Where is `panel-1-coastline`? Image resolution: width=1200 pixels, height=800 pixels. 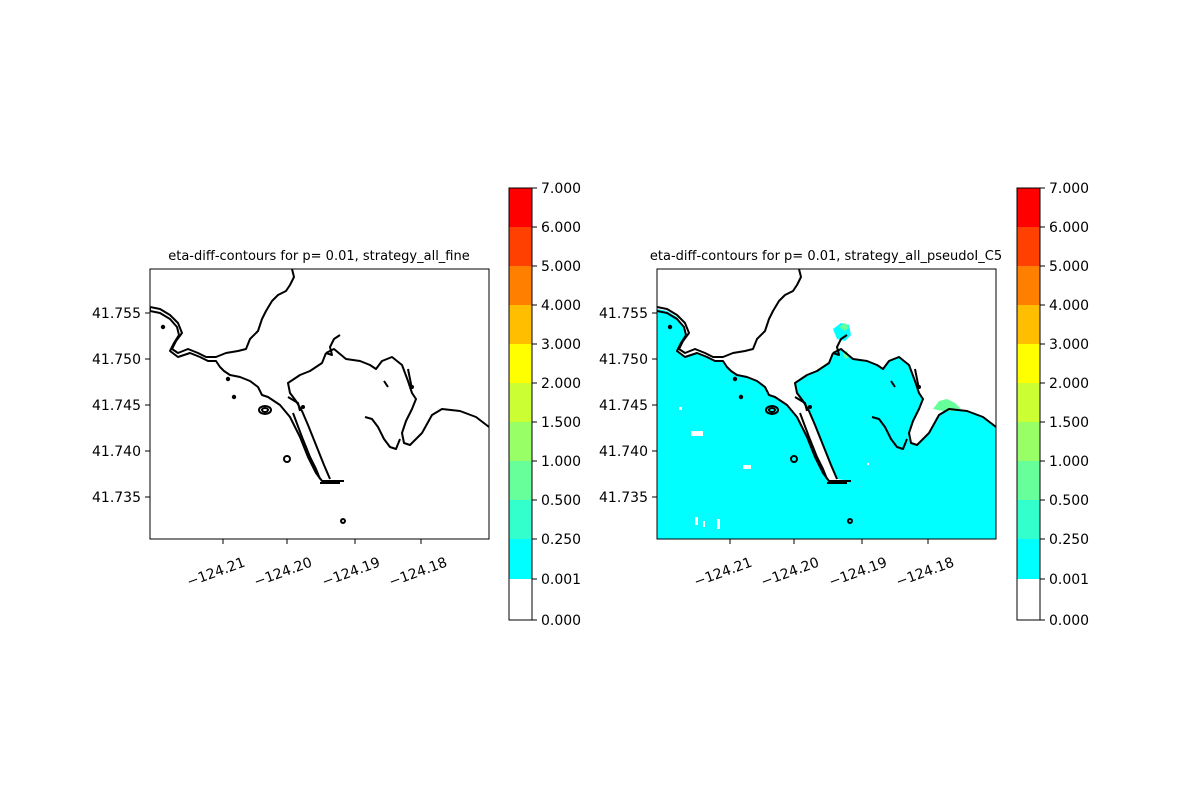 panel-1-coastline is located at coordinates (319, 396).